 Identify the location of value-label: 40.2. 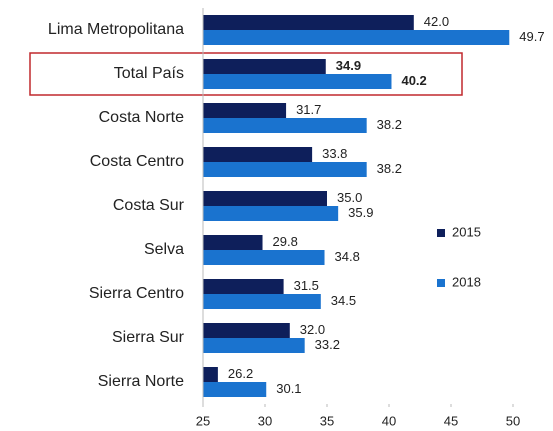
(413, 80).